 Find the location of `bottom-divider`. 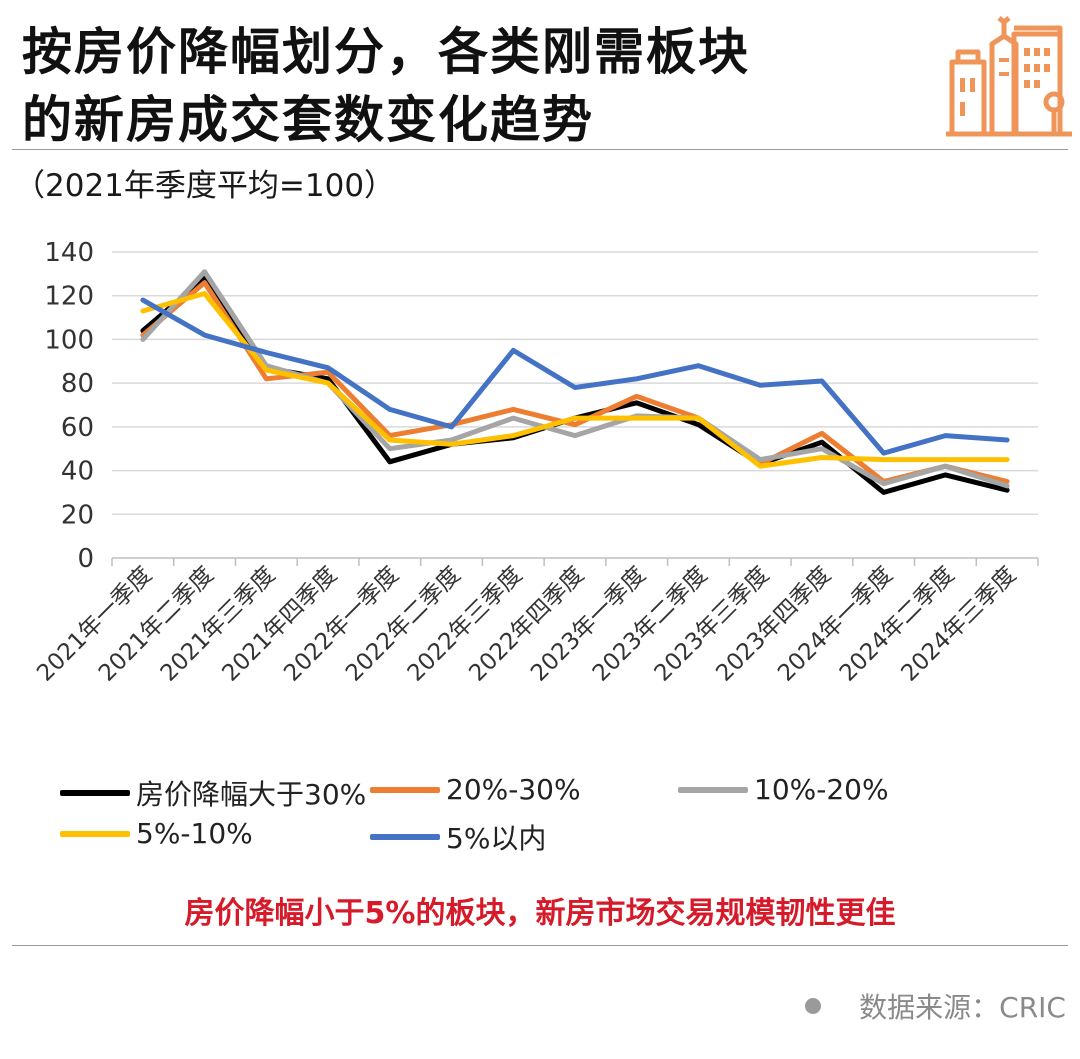

bottom-divider is located at coordinates (540, 945).